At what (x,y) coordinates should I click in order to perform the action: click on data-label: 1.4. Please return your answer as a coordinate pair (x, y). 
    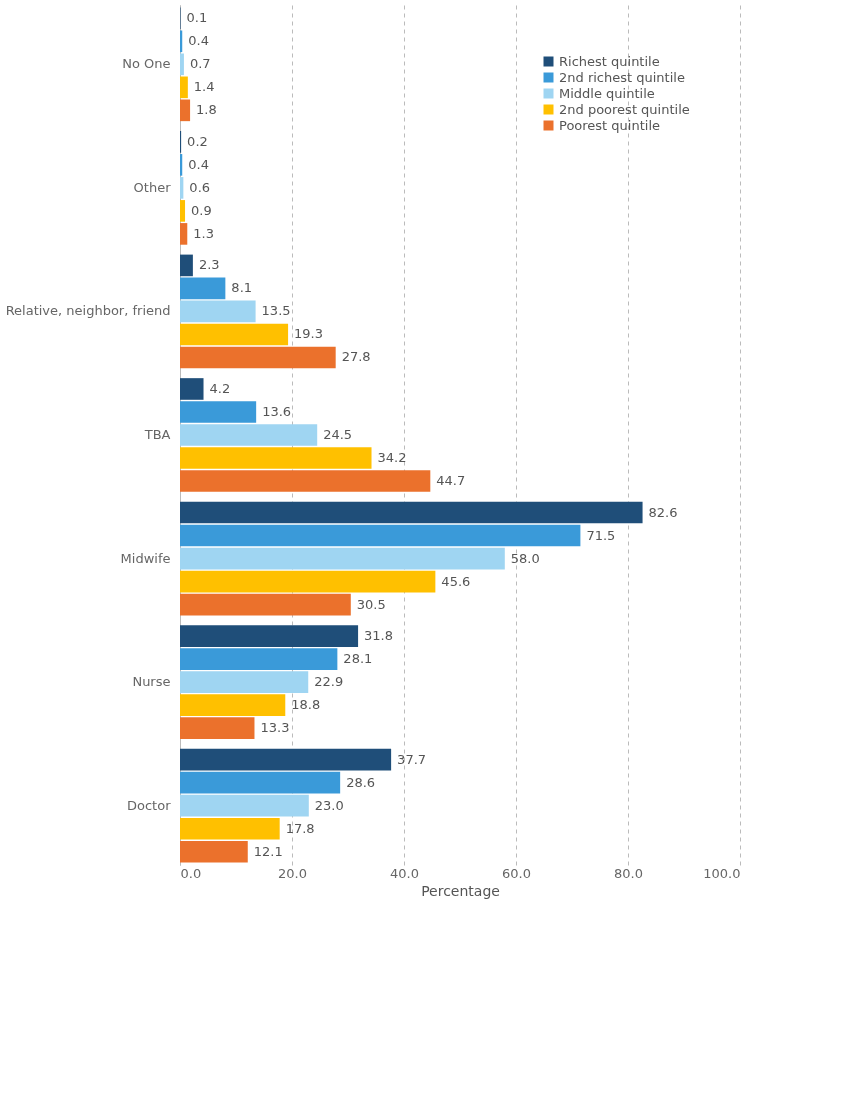
    Looking at the image, I should click on (204, 87).